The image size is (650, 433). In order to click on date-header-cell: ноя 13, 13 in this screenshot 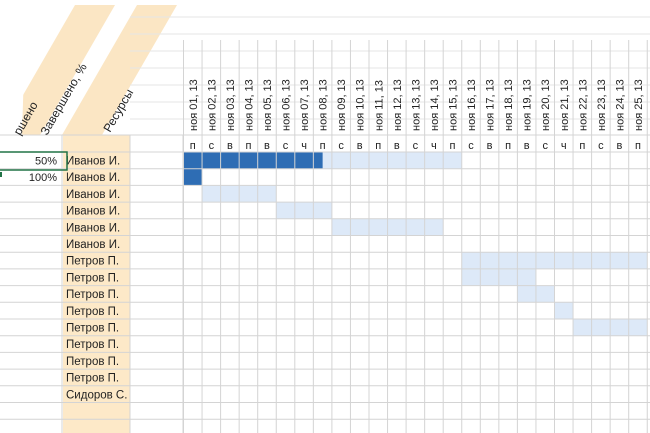, I will do `click(416, 105)`.